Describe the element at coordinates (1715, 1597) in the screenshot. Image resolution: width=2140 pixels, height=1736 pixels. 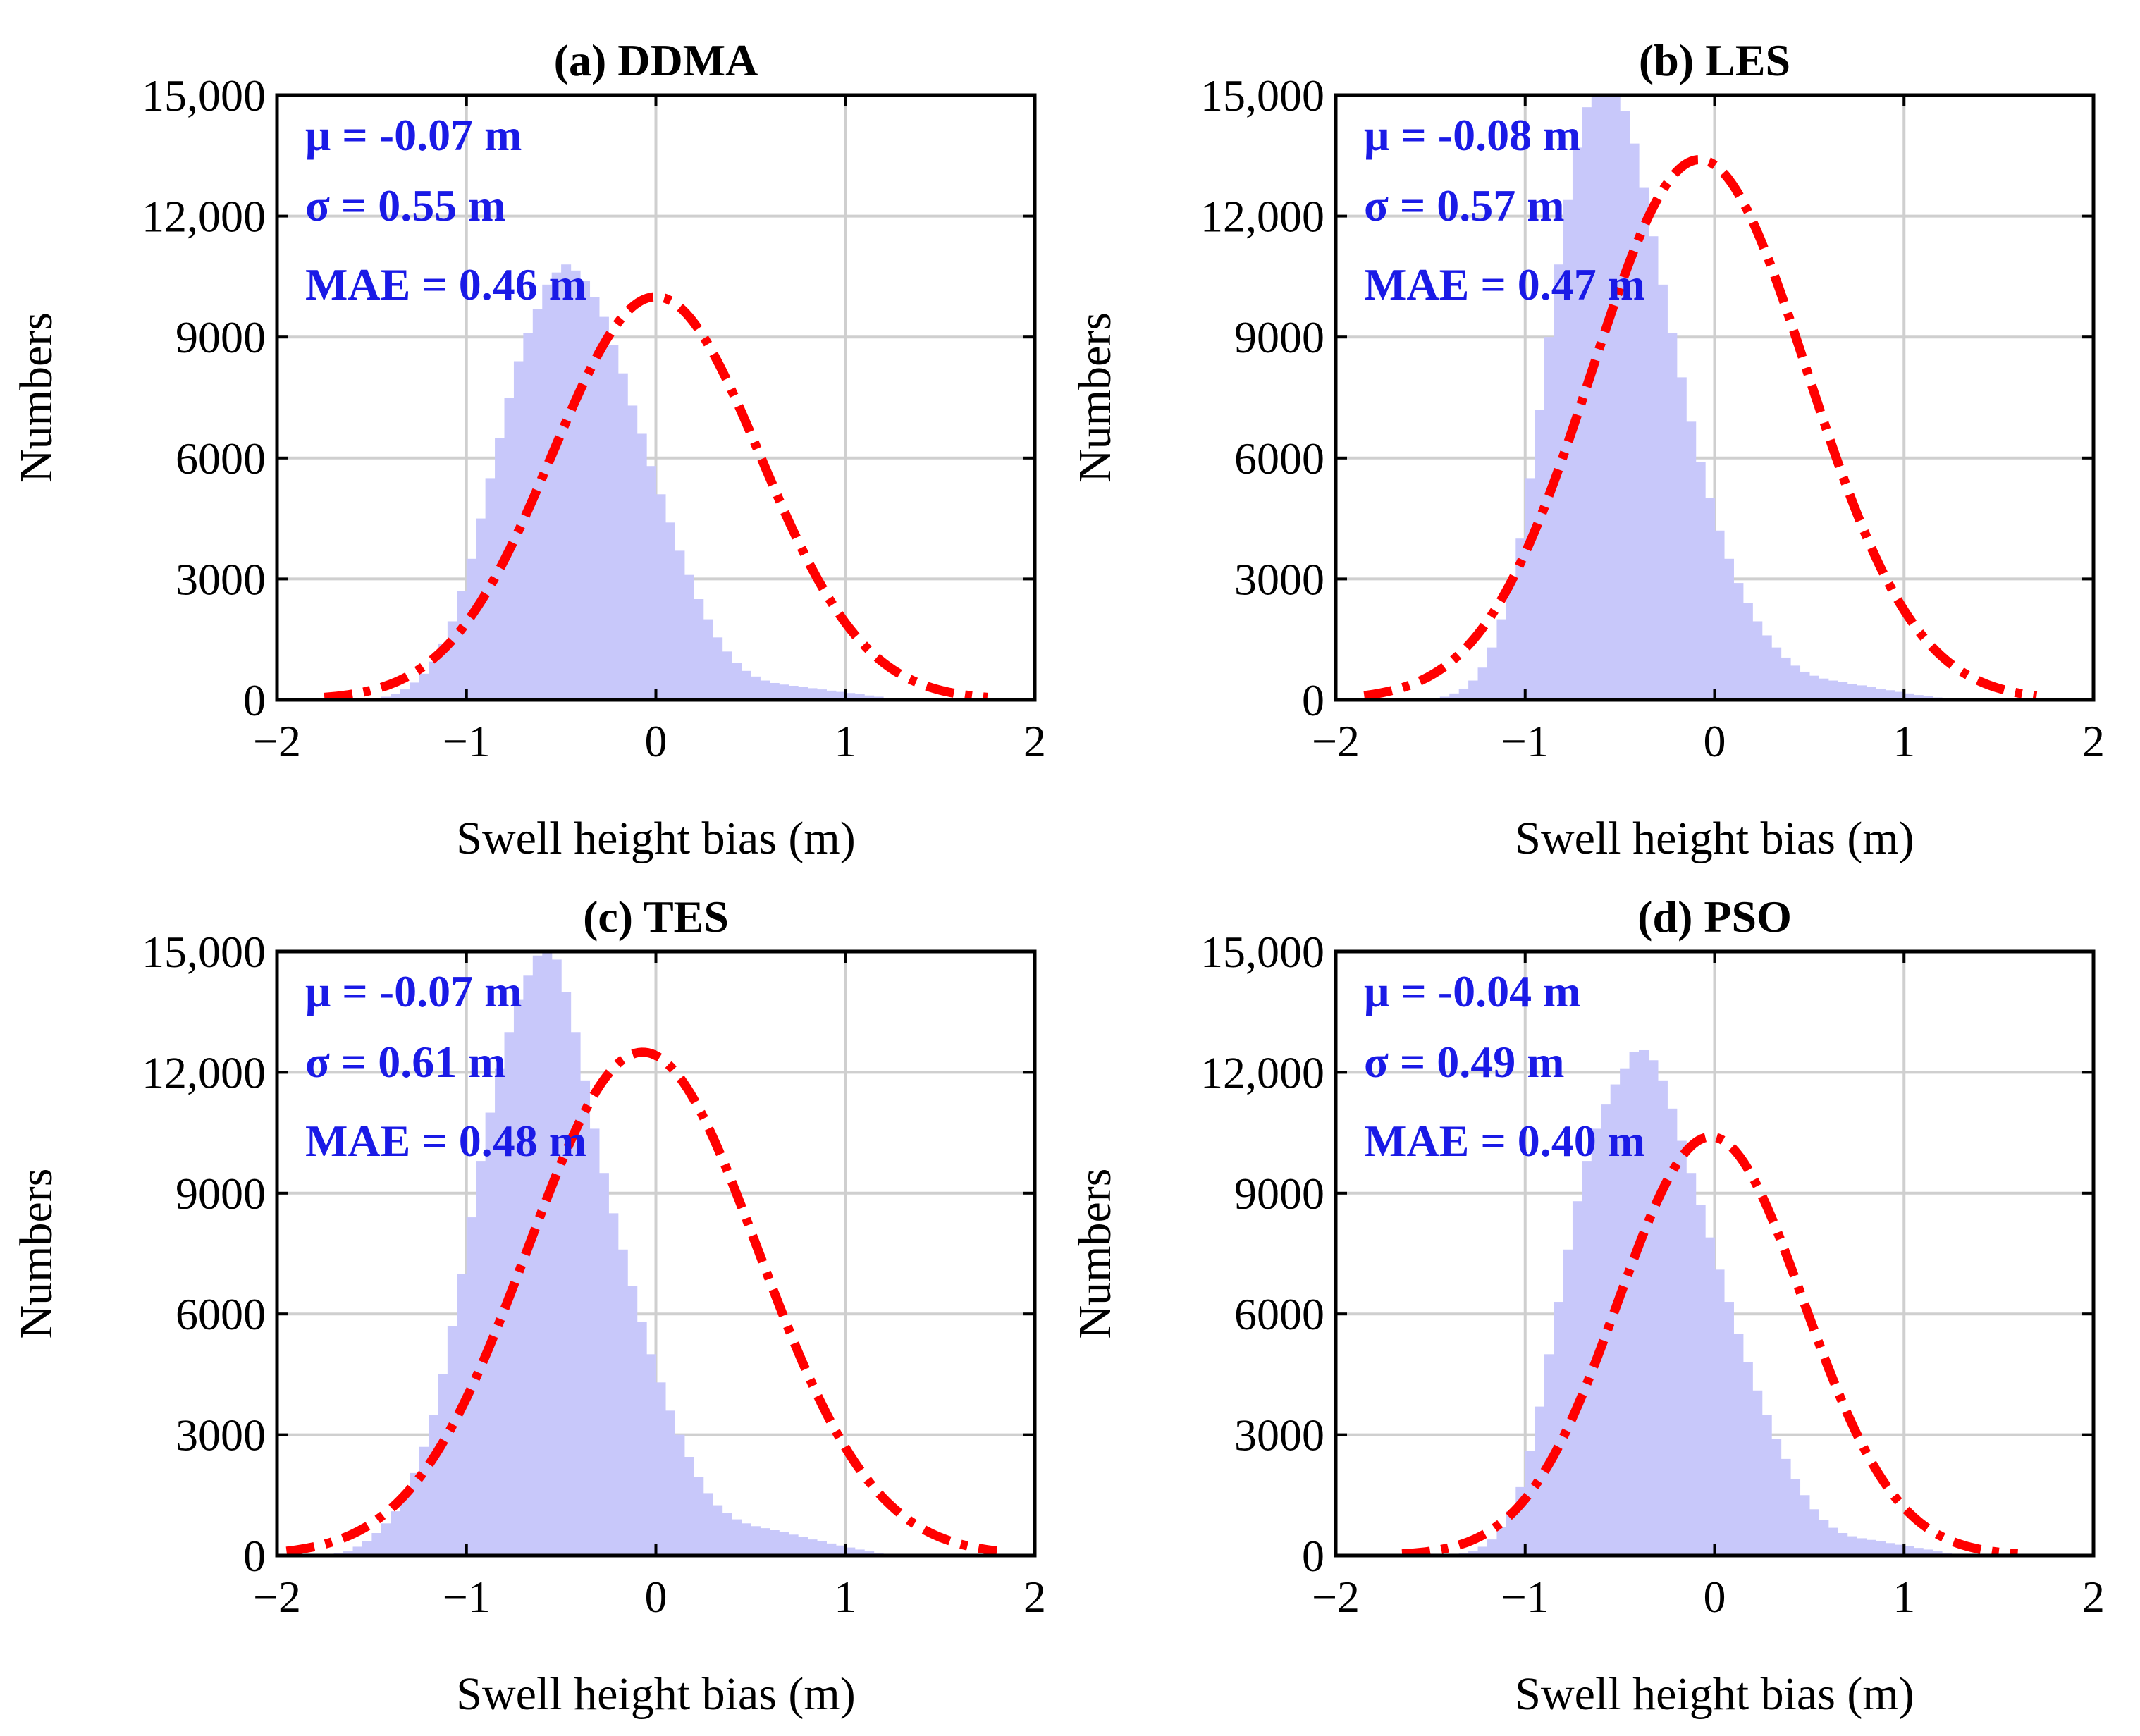
I see `x-tick-label: 0` at that location.